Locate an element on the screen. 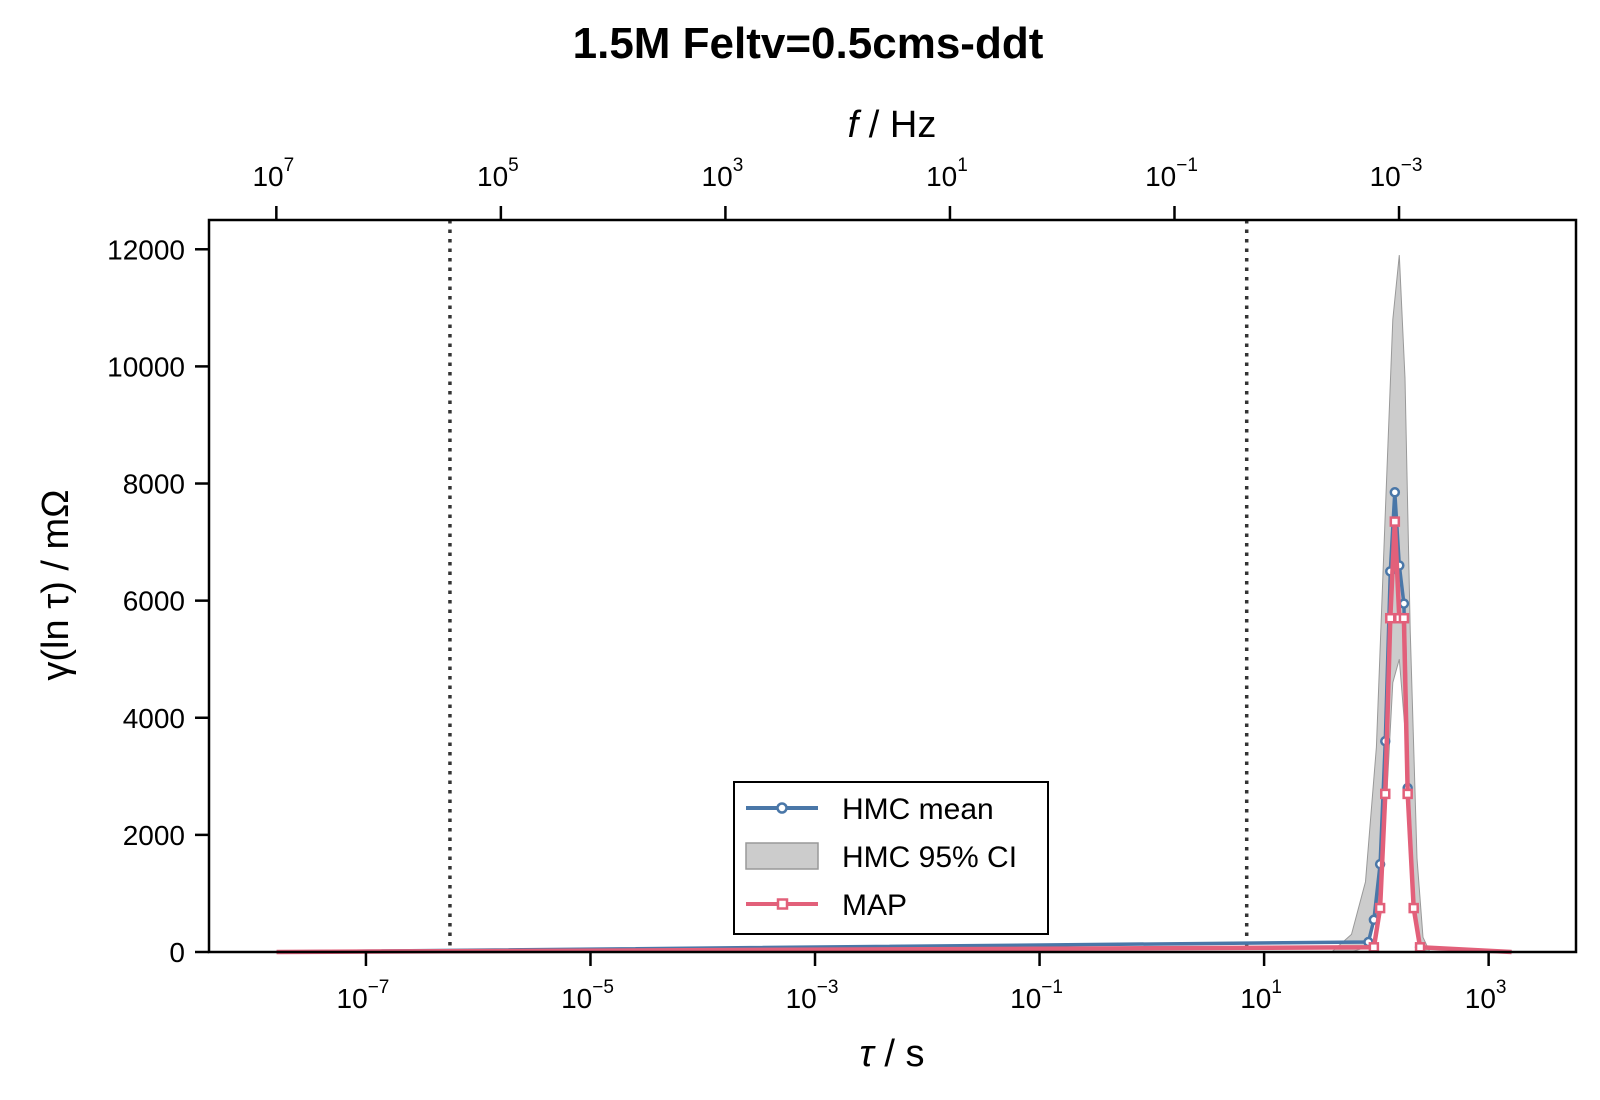  x-tick-exponent: −1 is located at coordinates (1052, 987).